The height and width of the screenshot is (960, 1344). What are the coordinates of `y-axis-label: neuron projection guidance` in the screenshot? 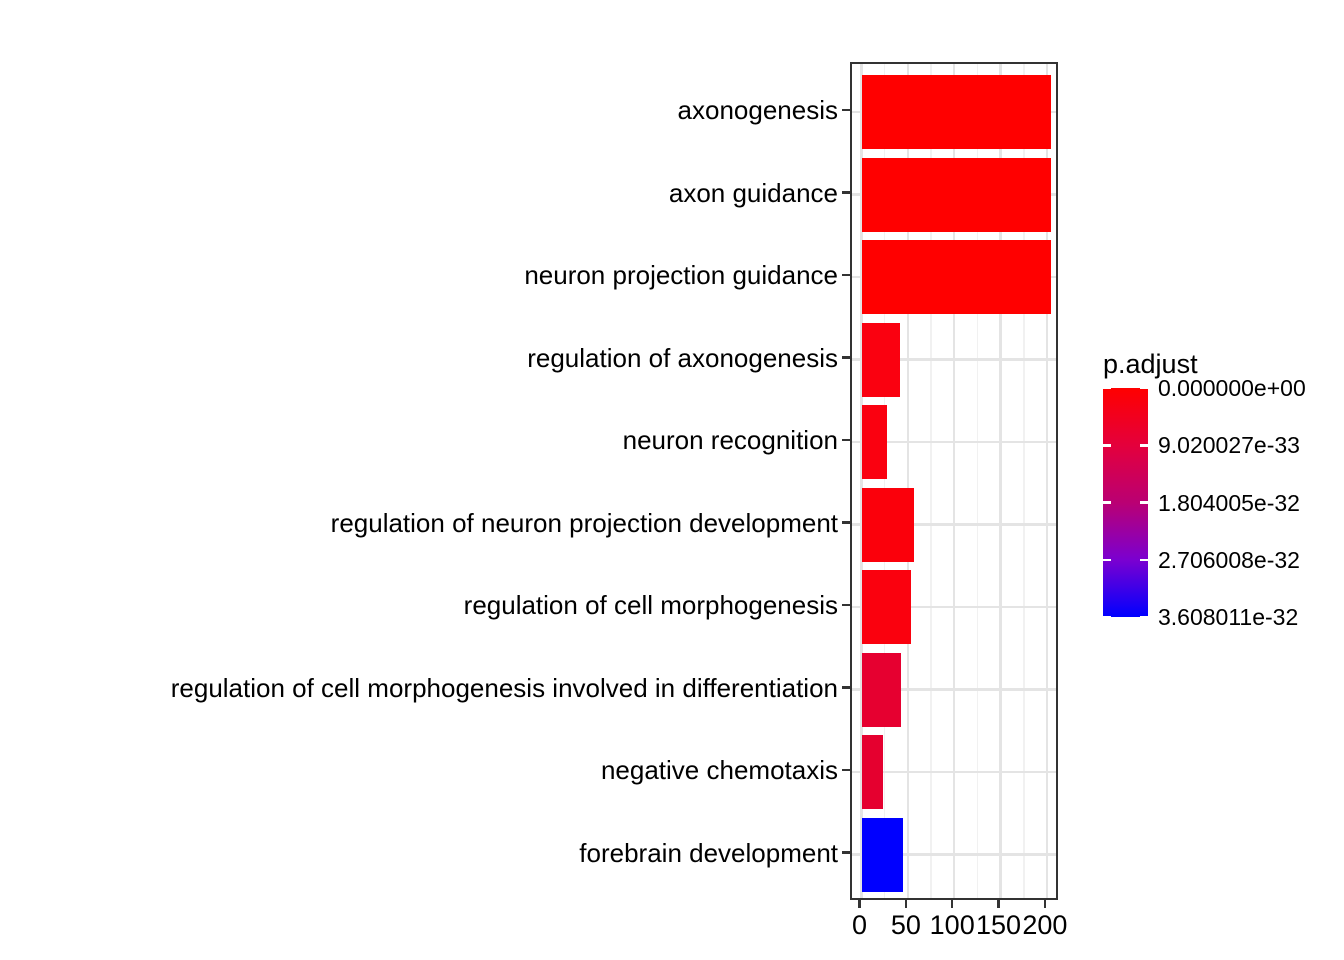 It's located at (681, 275).